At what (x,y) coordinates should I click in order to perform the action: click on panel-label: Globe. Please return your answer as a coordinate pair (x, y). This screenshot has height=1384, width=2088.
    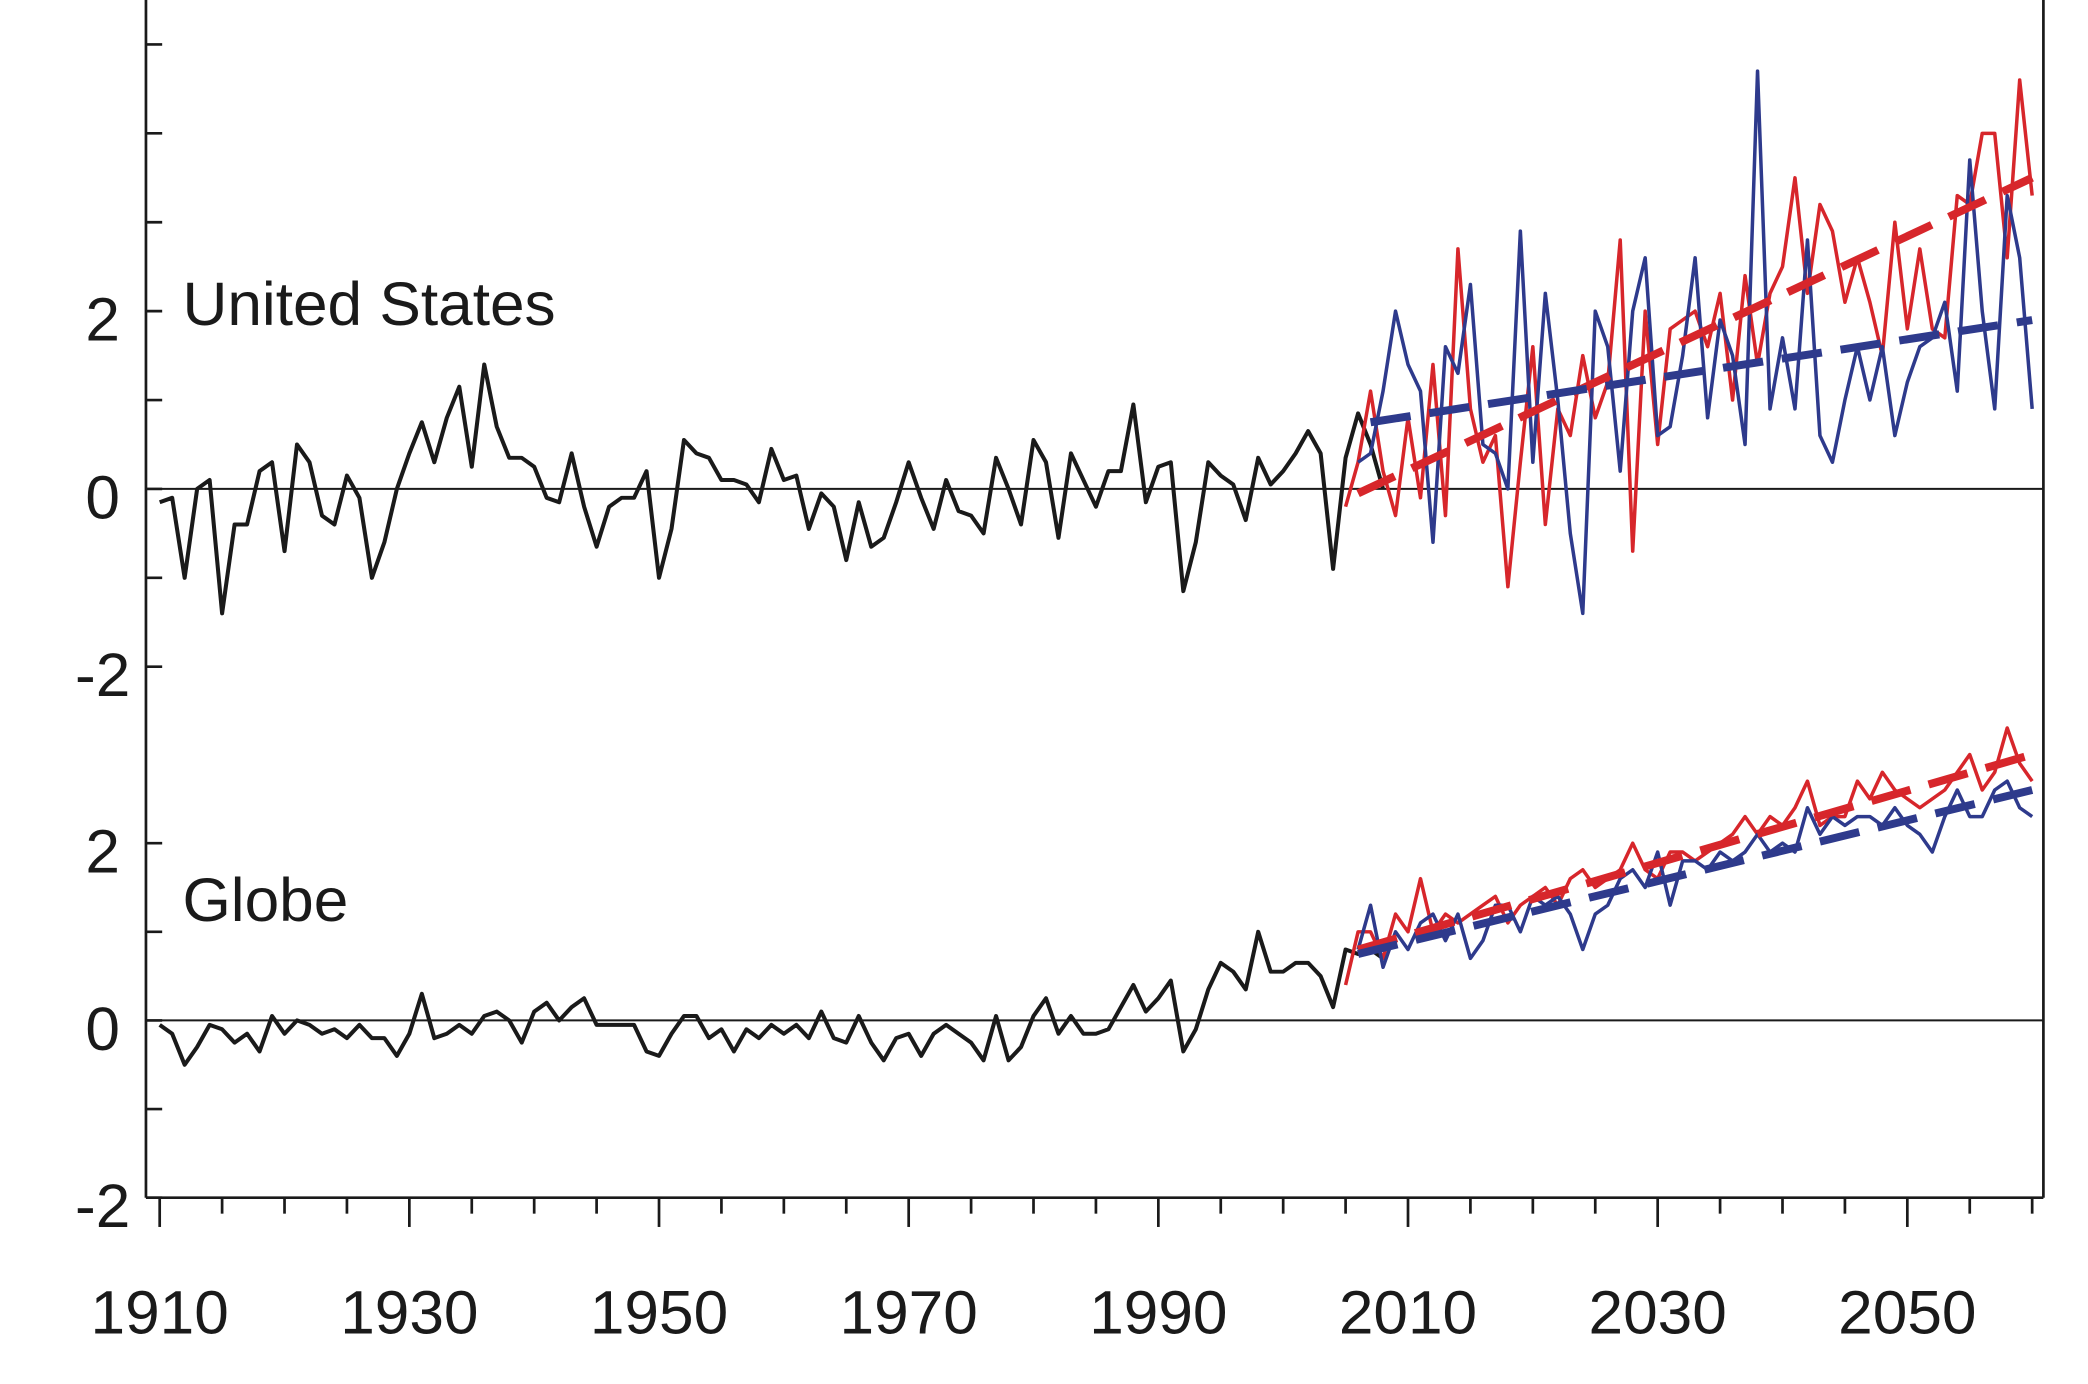
    Looking at the image, I should click on (265, 901).